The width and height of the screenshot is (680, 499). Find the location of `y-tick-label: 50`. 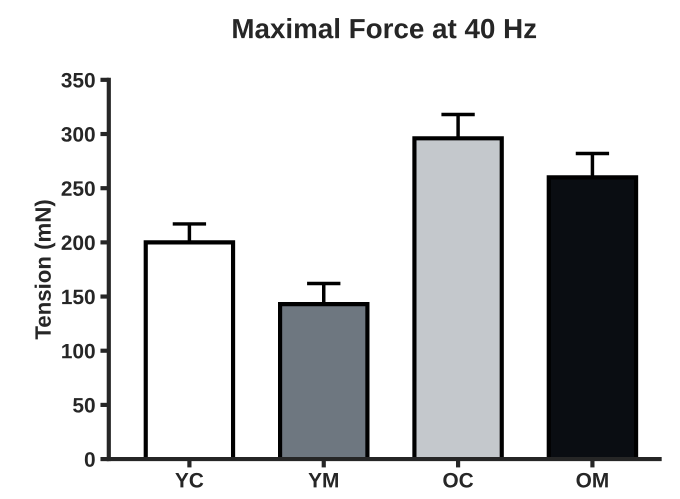

y-tick-label: 50 is located at coordinates (84, 405).